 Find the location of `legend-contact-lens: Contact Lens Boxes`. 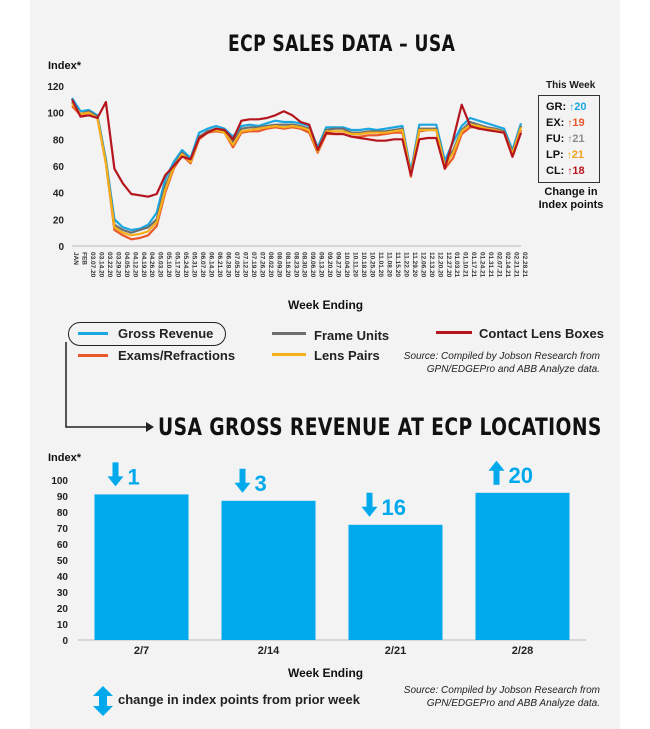

legend-contact-lens: Contact Lens Boxes is located at coordinates (541, 333).